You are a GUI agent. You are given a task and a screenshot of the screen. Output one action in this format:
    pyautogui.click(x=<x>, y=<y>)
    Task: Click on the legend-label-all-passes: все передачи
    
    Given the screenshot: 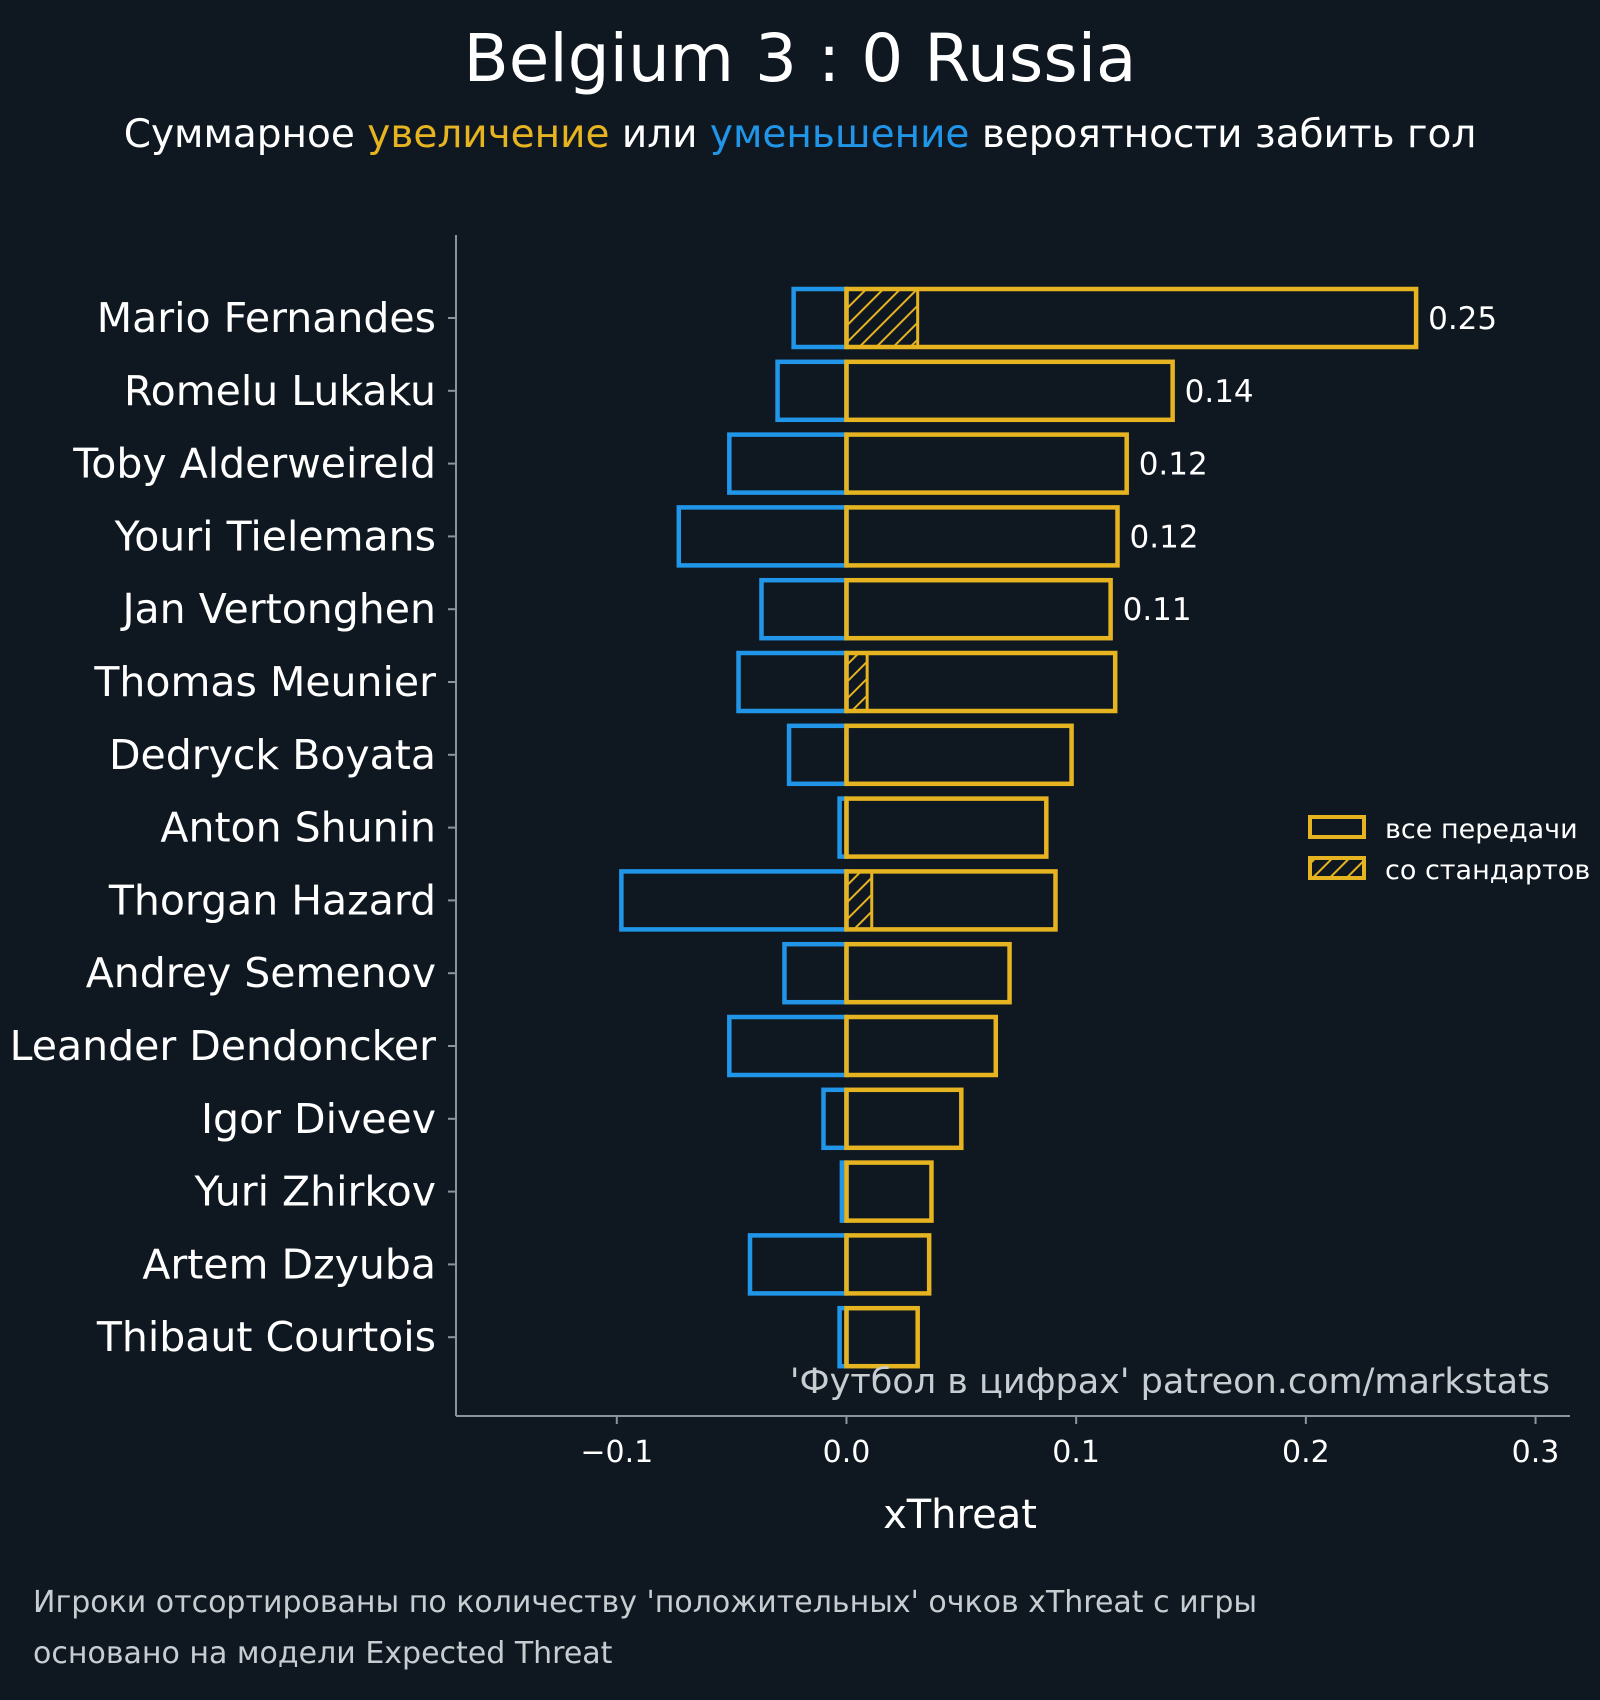 What is the action you would take?
    pyautogui.click(x=1481, y=829)
    